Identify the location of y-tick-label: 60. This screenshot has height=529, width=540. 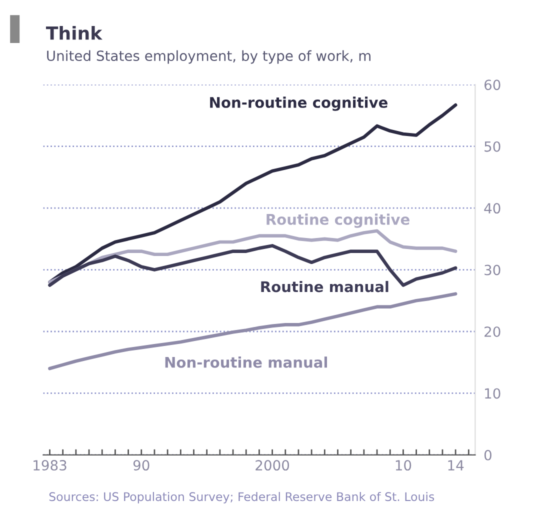
(492, 85).